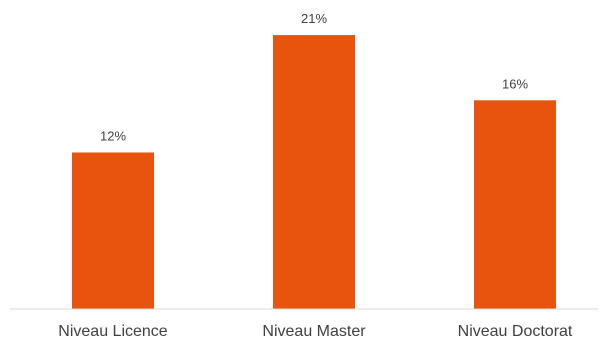  I want to click on category-label: Niveau Master, so click(314, 331).